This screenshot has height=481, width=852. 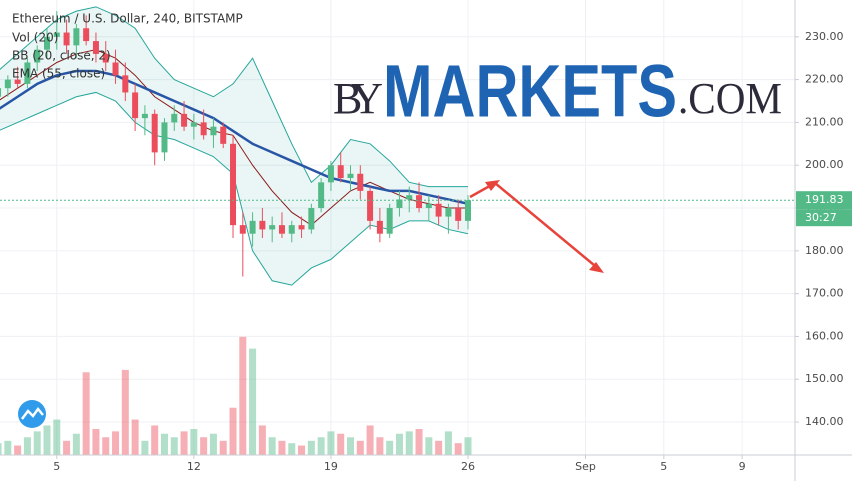 I want to click on price-tag-label: 191.83, so click(x=824, y=199).